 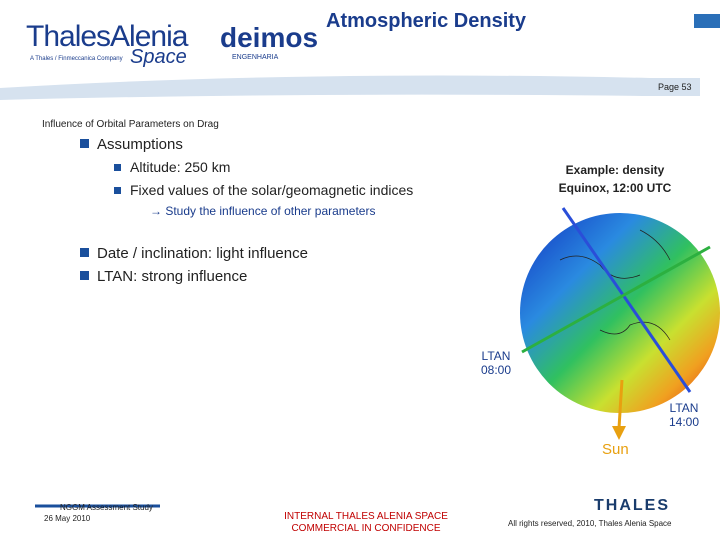 I want to click on sun-arrowhead, so click(x=619, y=433).